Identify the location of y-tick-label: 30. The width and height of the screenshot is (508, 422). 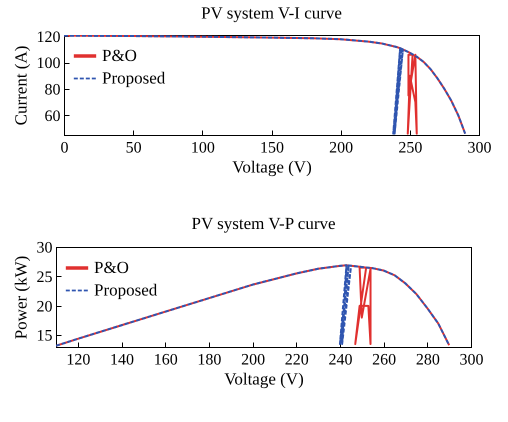
(44, 248).